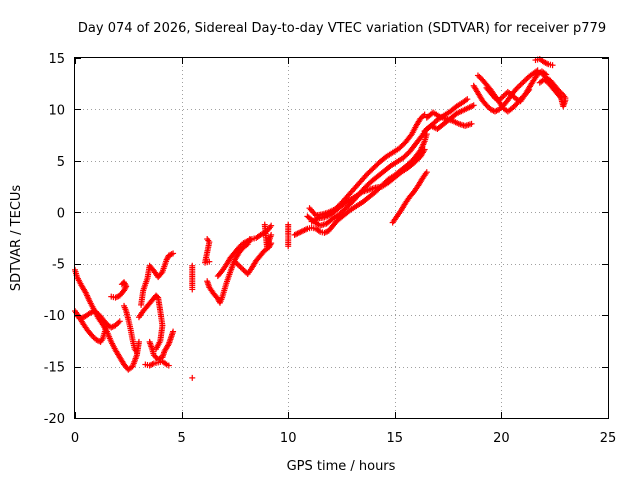 The height and width of the screenshot is (480, 640). I want to click on y-tick-label: 15, so click(56, 59).